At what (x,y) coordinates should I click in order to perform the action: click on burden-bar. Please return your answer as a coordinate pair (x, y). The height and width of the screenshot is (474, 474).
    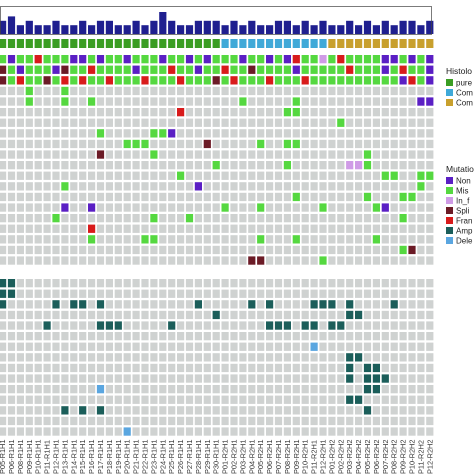
    Looking at the image, I should click on (394, 29).